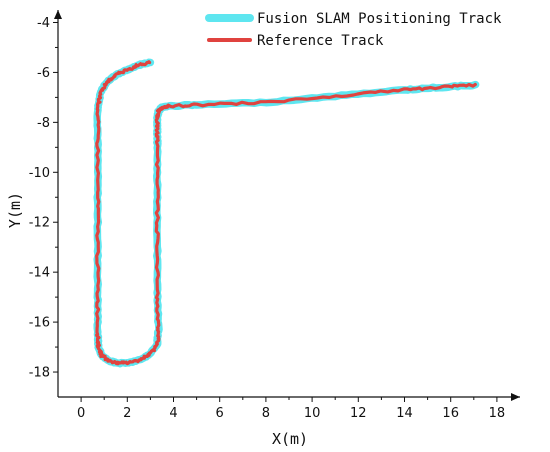  I want to click on x-axis-title: X(m), so click(290, 439).